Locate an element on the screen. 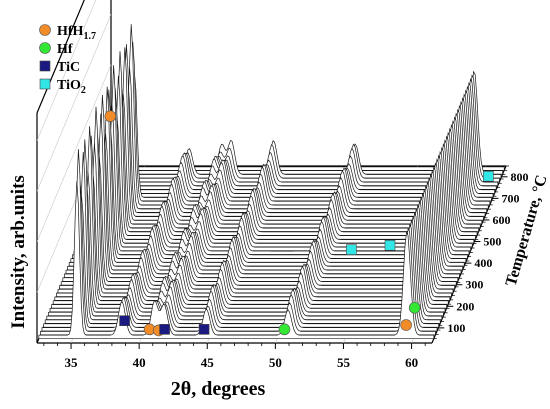 Image resolution: width=550 pixels, height=409 pixels. legend-label: TiO2 is located at coordinates (71, 87).